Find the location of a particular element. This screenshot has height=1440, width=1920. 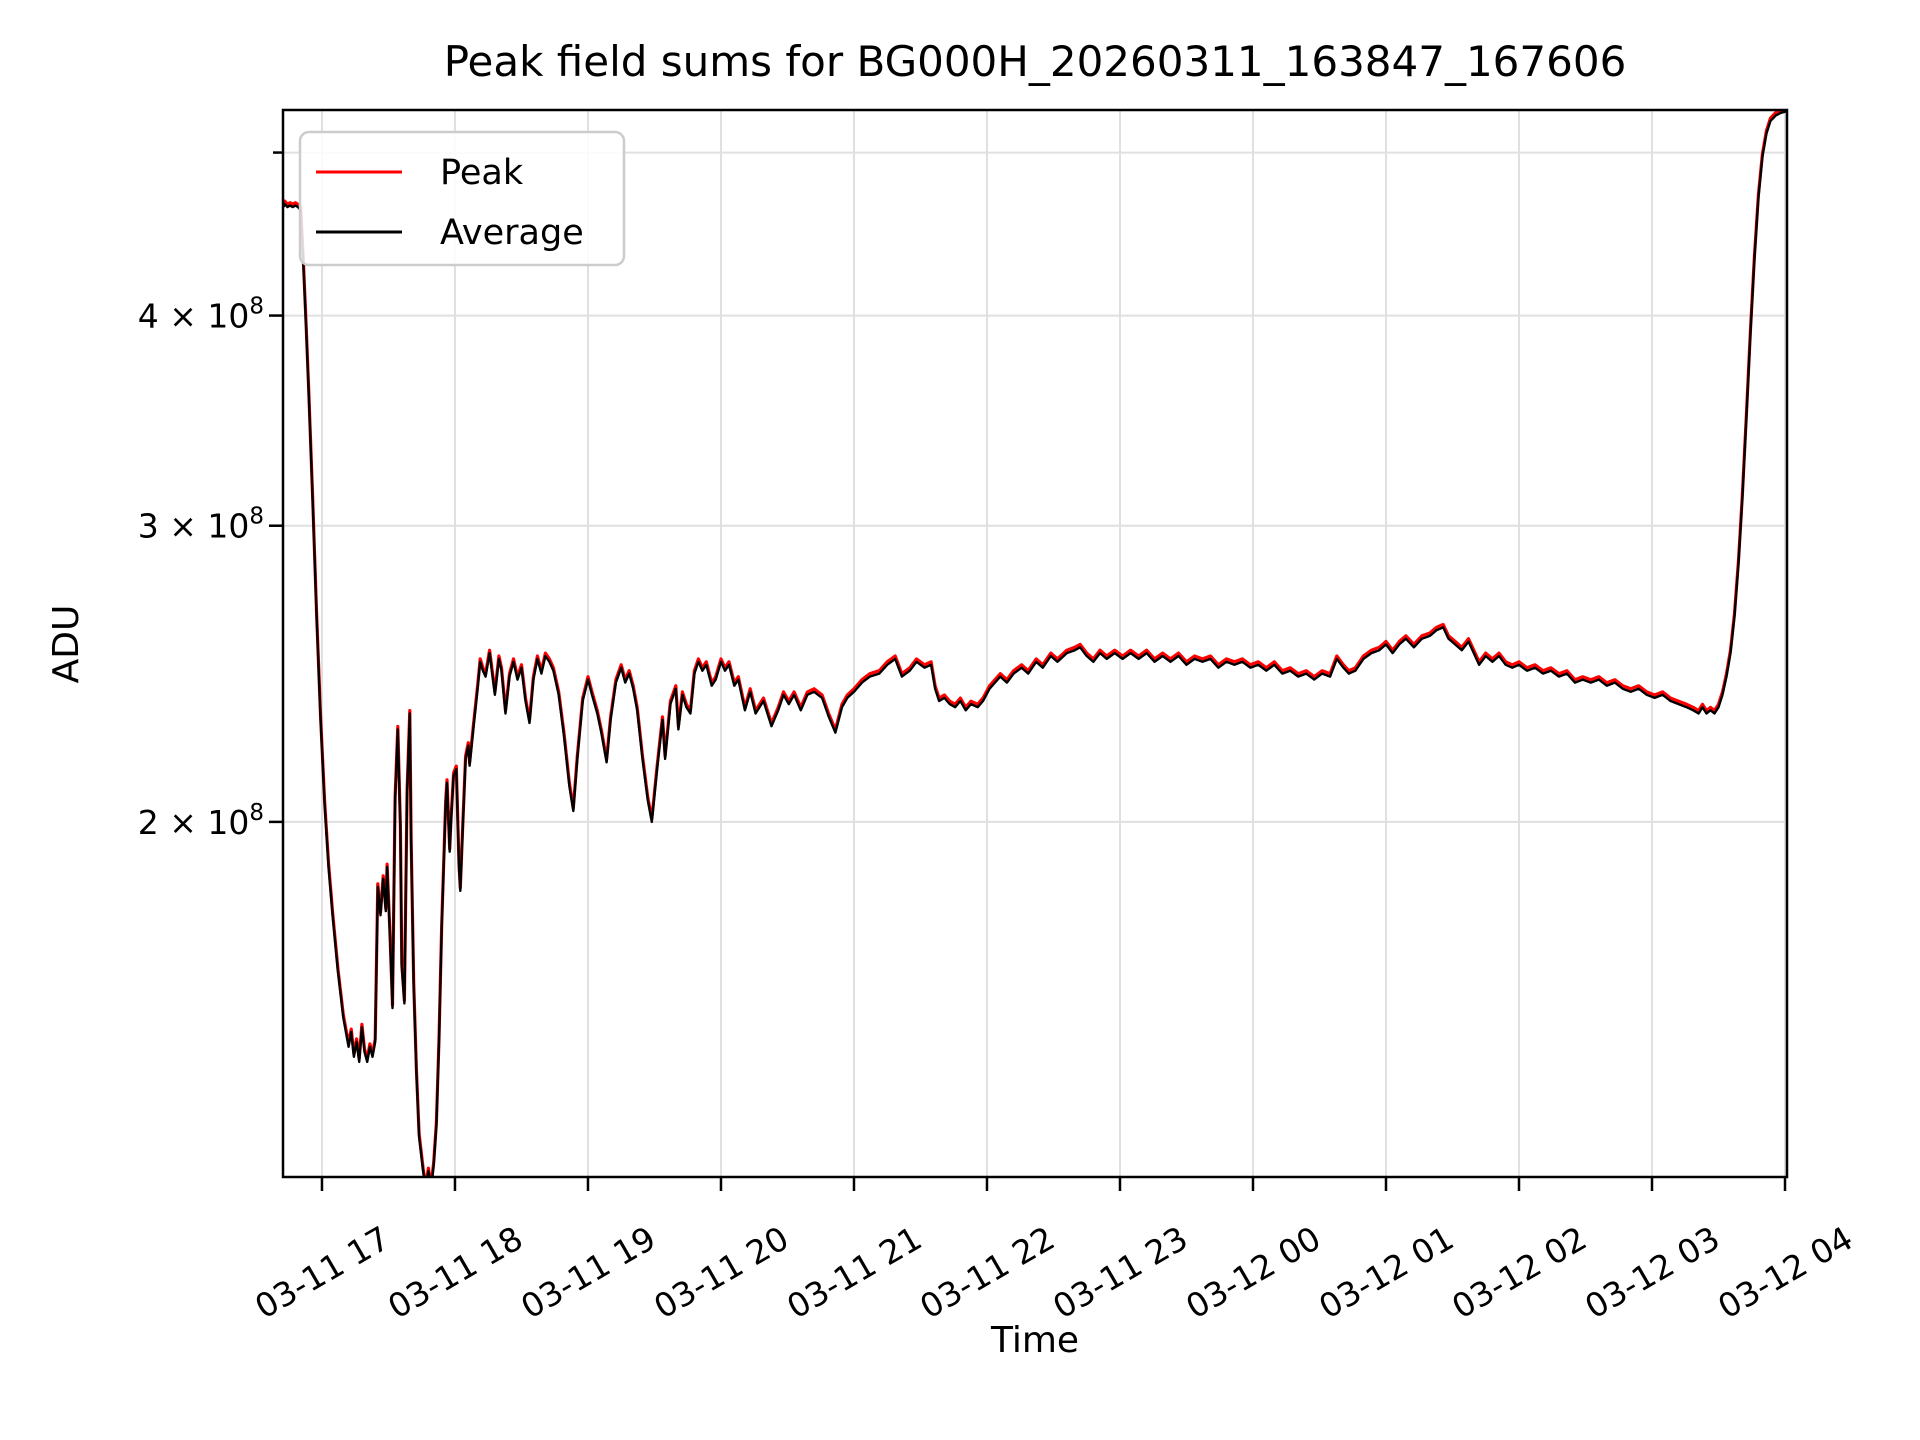

y-tick-label: 3 × 108 is located at coordinates (201, 525).